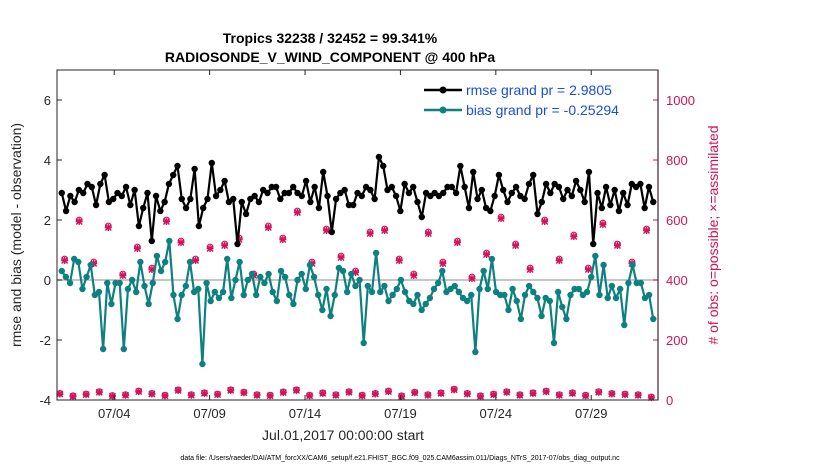  I want to click on y2-tick-label: 1000, so click(680, 100).